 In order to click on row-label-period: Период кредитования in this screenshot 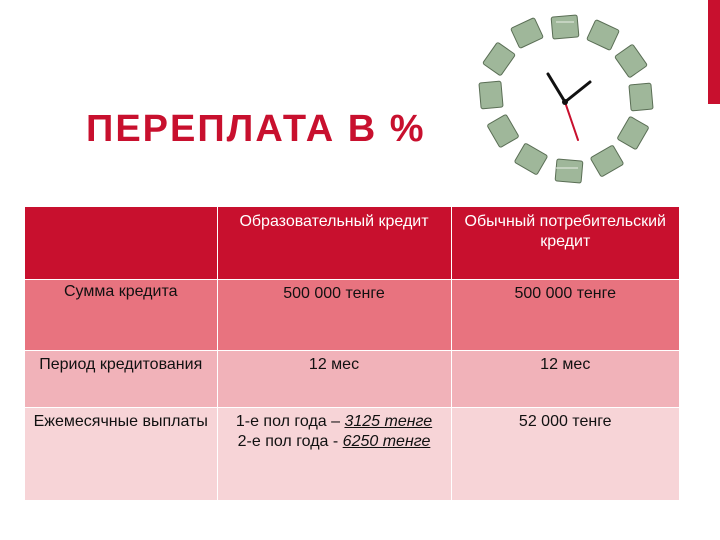, I will do `click(121, 379)`.